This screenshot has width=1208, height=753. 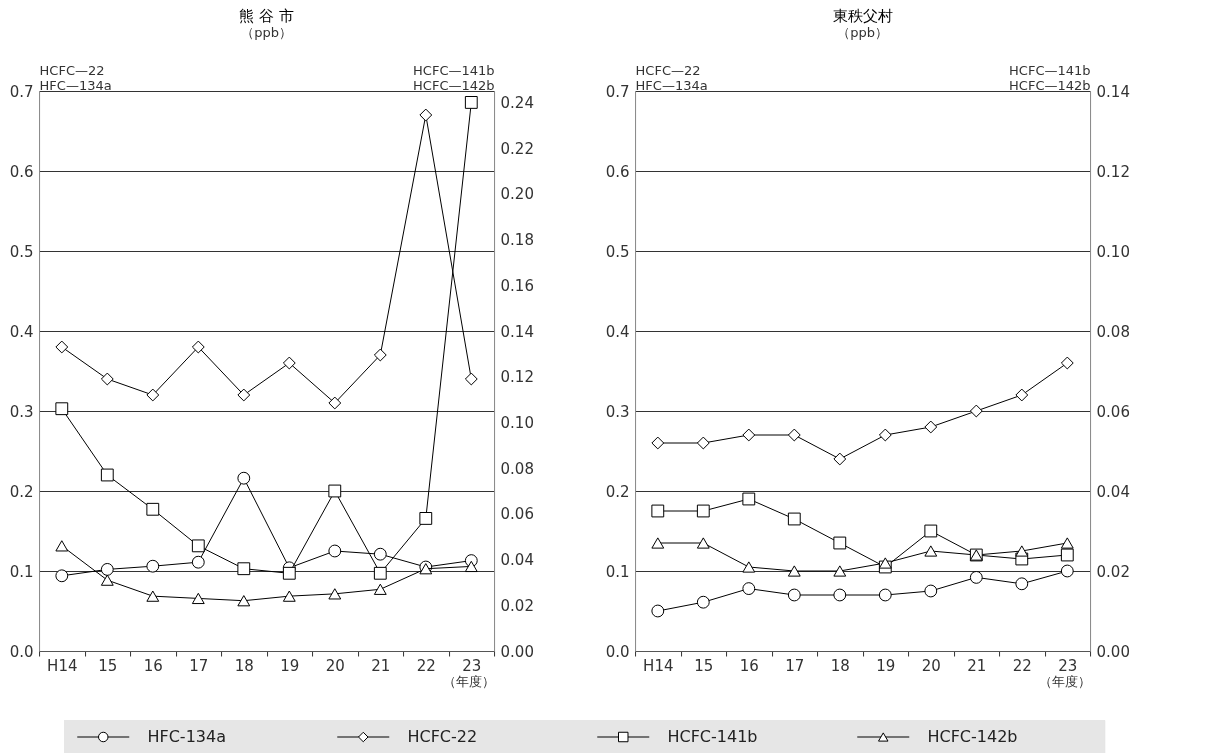 What do you see at coordinates (517, 468) in the screenshot?
I see `y2-tick-label: 0.08` at bounding box center [517, 468].